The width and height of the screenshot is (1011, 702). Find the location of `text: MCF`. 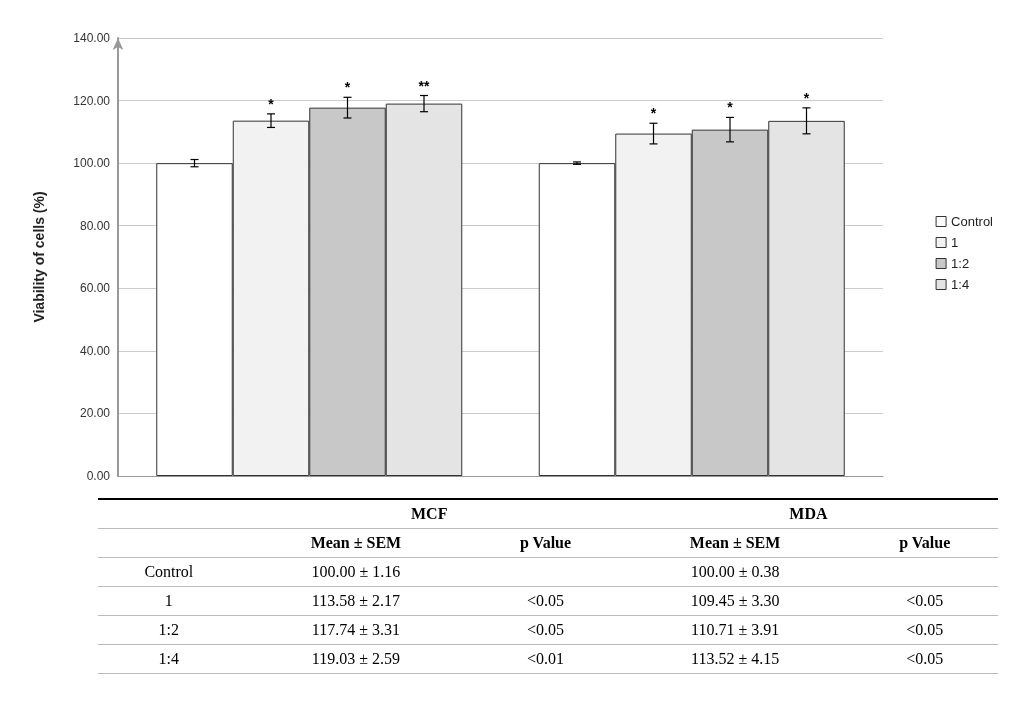

text: MCF is located at coordinates (429, 514).